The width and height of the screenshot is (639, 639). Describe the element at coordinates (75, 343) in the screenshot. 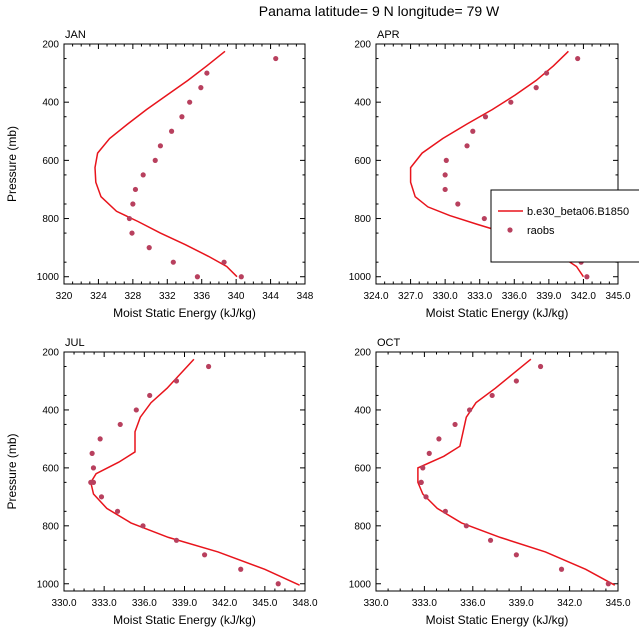

I see `panel-title: JUL` at that location.